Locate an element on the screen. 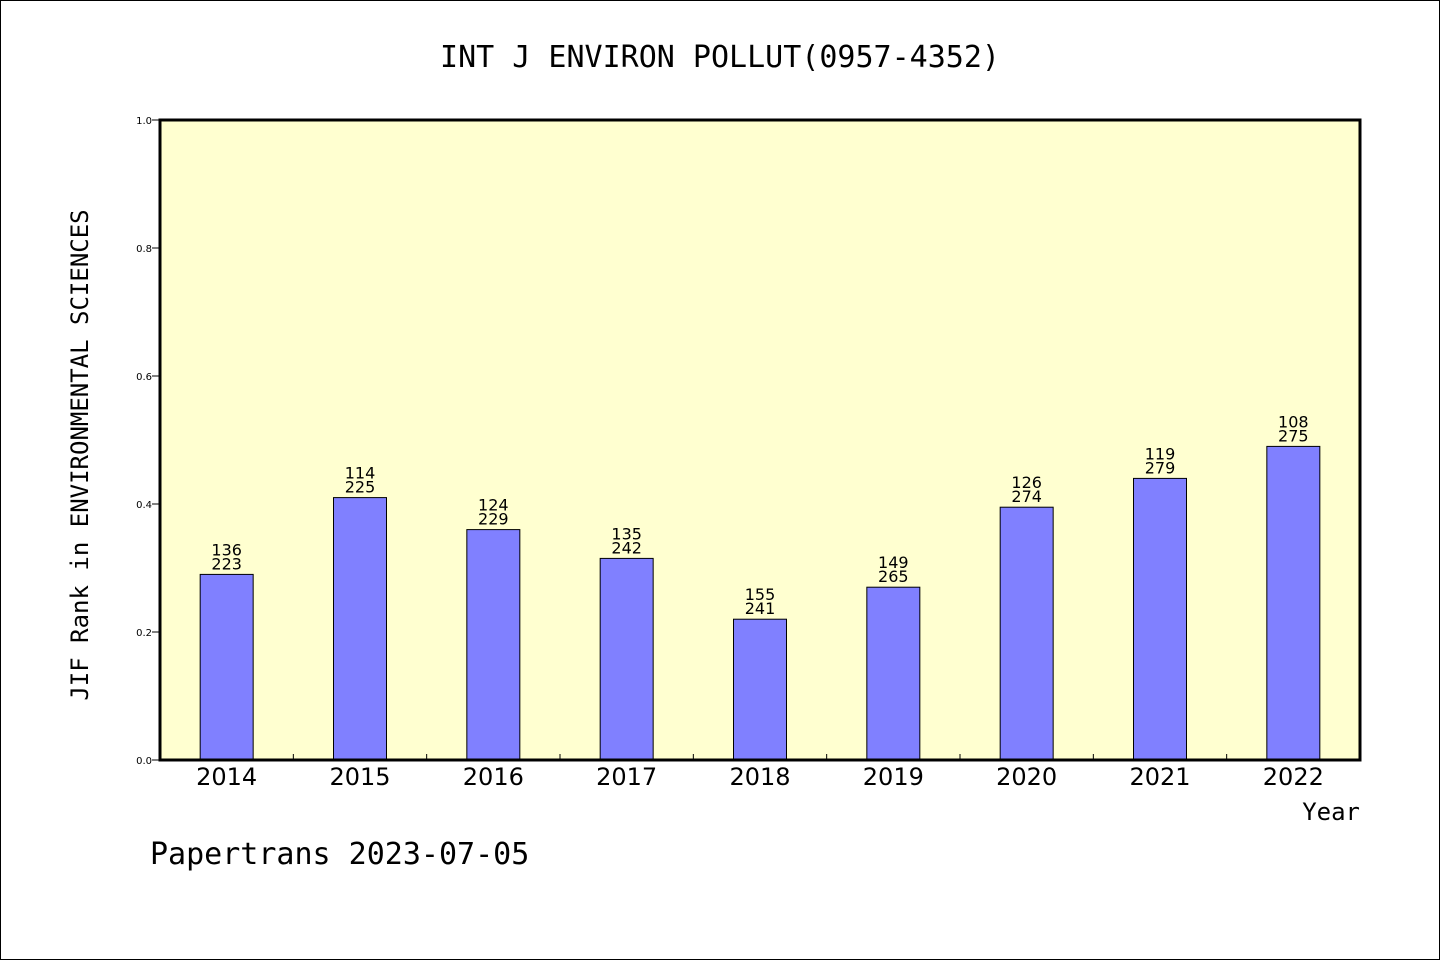 The height and width of the screenshot is (960, 1440). chart-title: INT J ENVIRON POLLUT(0957-4352) is located at coordinates (720, 57).